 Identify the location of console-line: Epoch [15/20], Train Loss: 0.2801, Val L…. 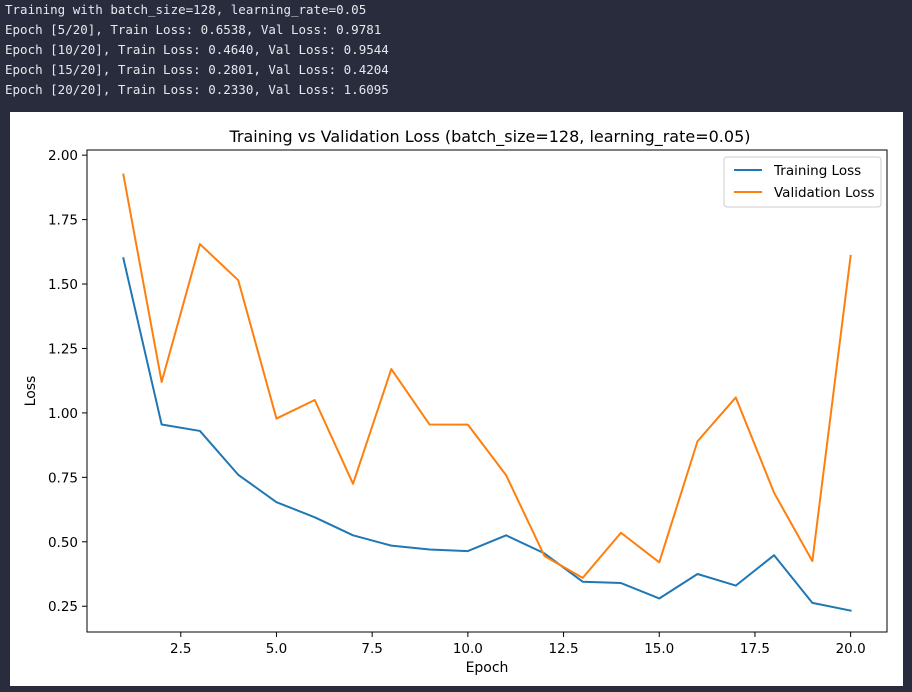
(197, 69).